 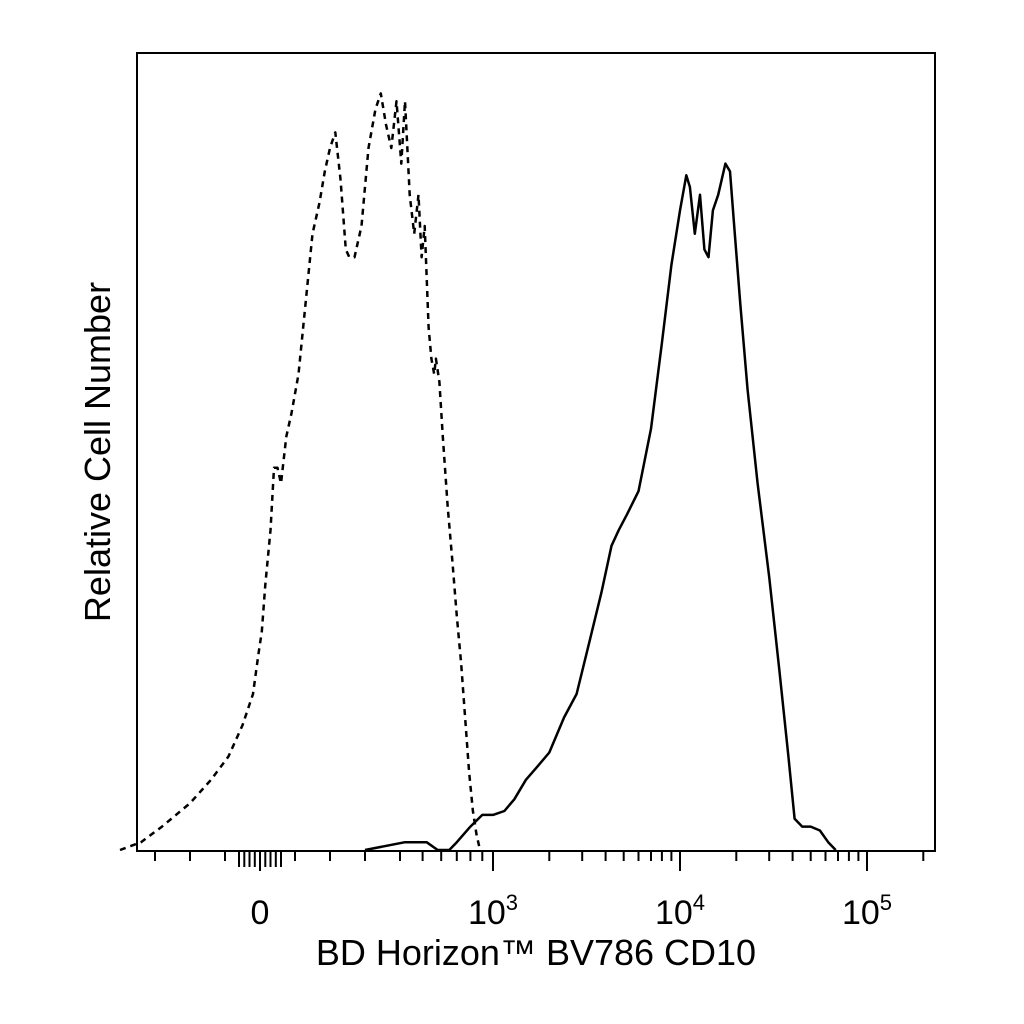 What do you see at coordinates (572, 911) in the screenshot?
I see `x-axis-tick-labels: 0 10³ 10⁴ 10⁵` at bounding box center [572, 911].